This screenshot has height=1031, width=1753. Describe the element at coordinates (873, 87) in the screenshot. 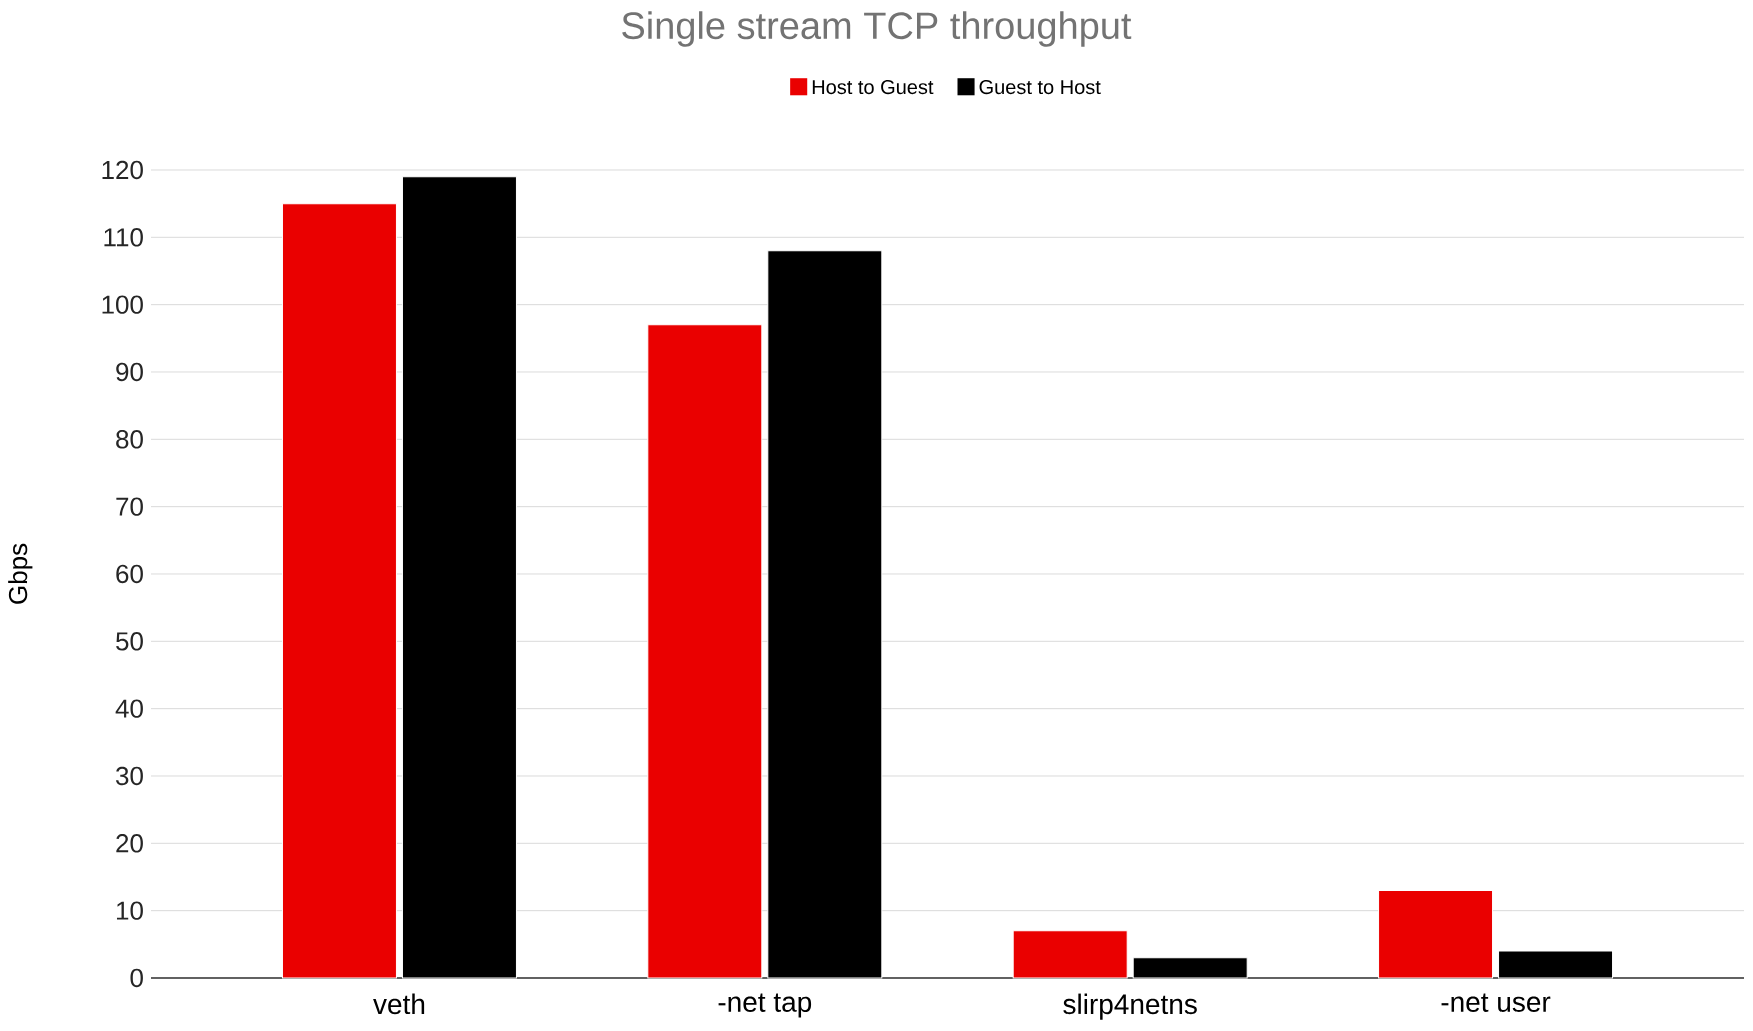

I see `legend-label: Host to Guest` at that location.